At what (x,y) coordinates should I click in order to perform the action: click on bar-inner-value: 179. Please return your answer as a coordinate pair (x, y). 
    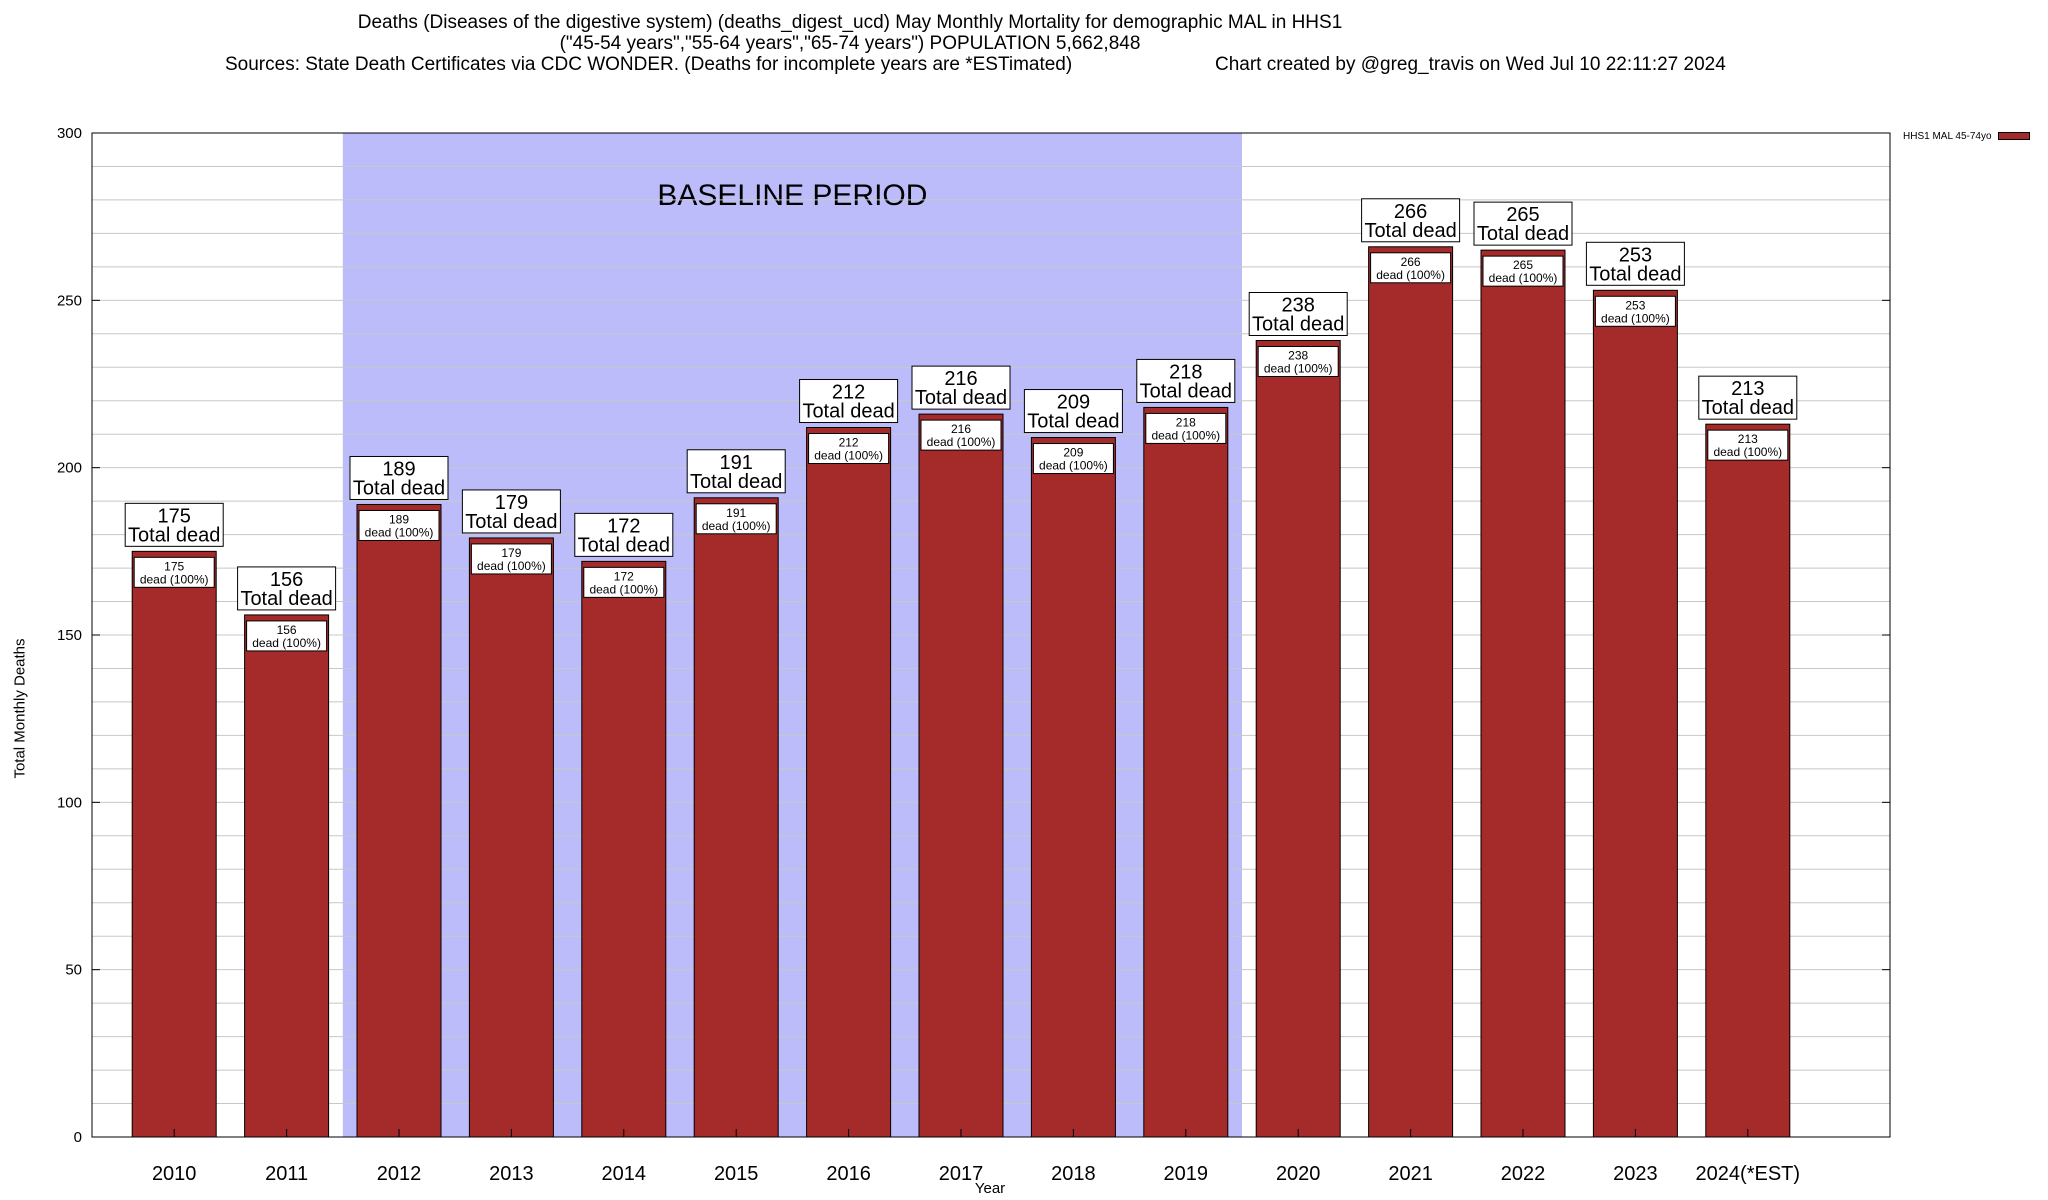
    Looking at the image, I should click on (511, 553).